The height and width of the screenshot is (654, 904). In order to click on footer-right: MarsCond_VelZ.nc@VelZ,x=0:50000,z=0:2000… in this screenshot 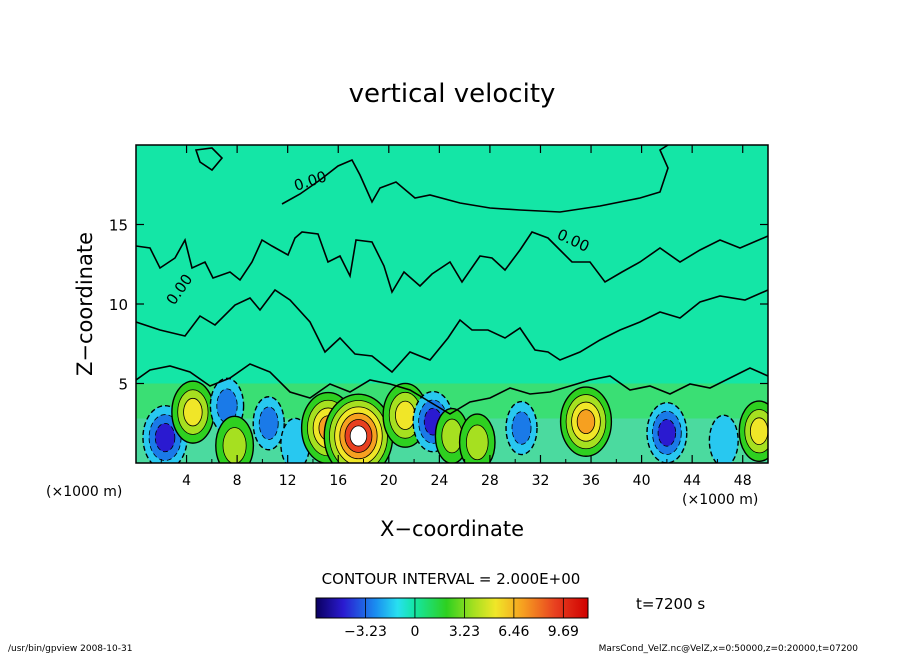, I will do `click(729, 649)`.